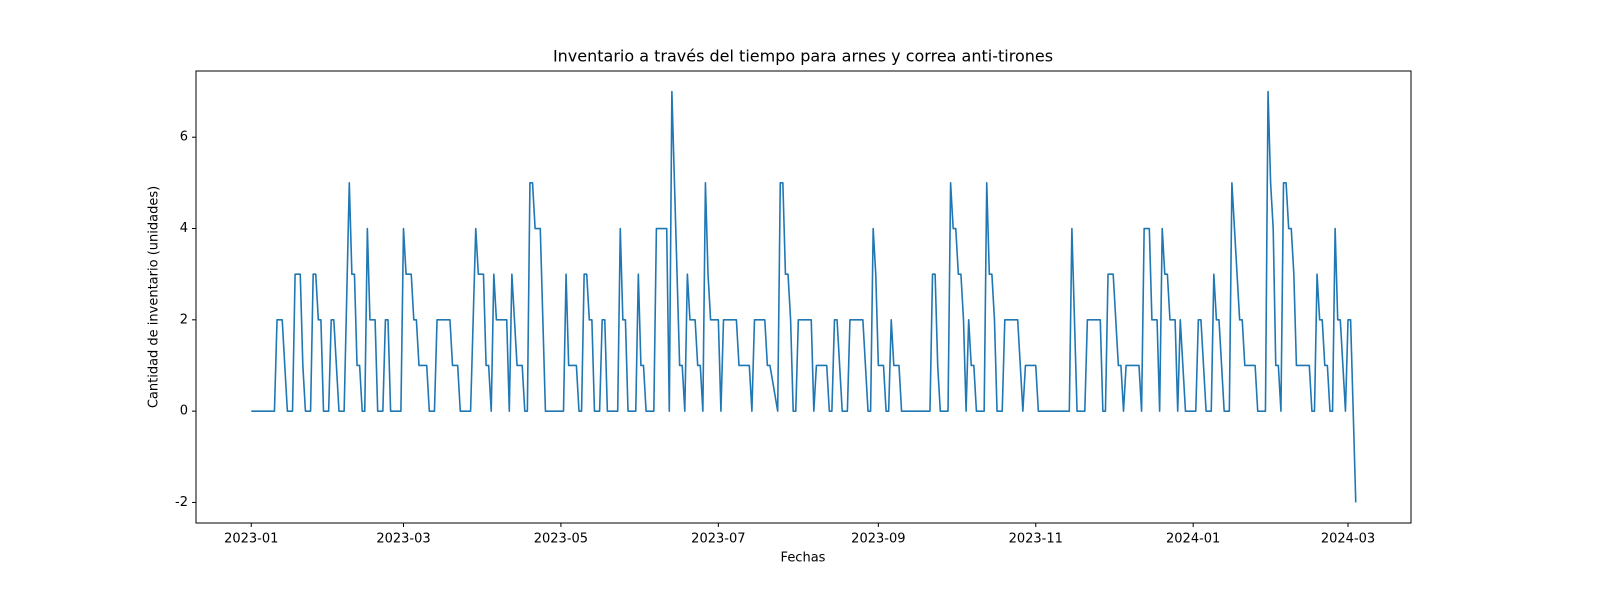 This screenshot has height=604, width=1600. Describe the element at coordinates (1036, 539) in the screenshot. I see `x-tick-label: 2023-11` at that location.